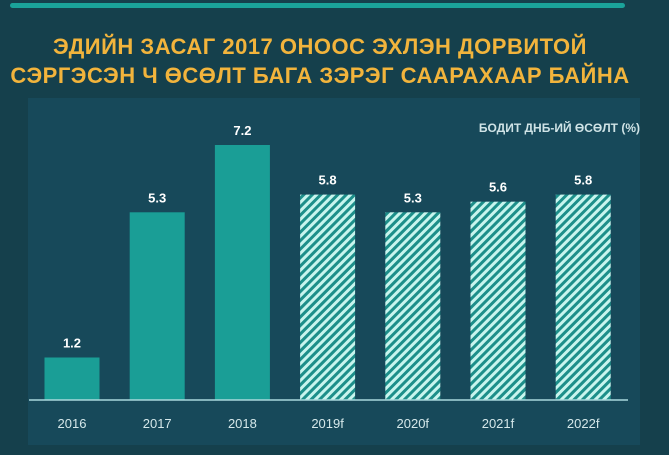 This screenshot has height=455, width=669. I want to click on value-label-2018: 7.2, so click(242, 130).